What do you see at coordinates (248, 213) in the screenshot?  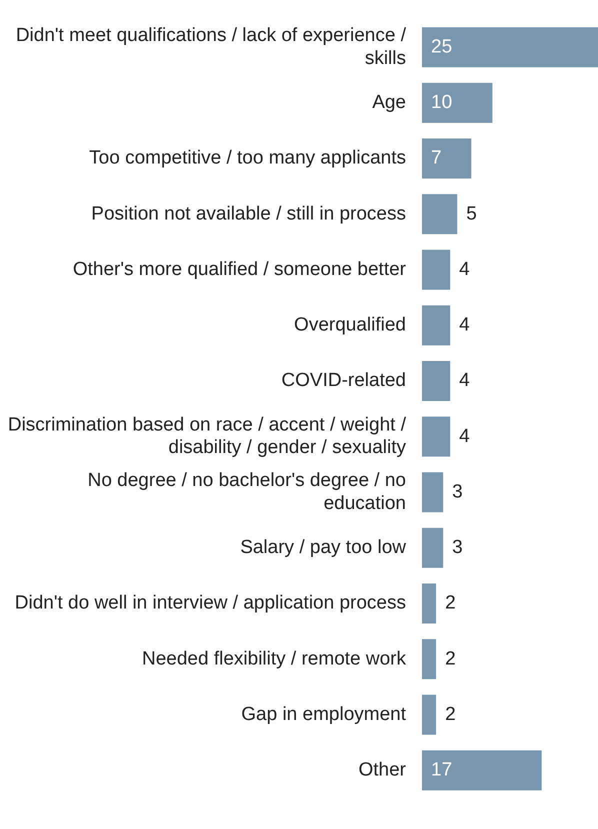 I see `y-tick-label: Position not available / still in process` at bounding box center [248, 213].